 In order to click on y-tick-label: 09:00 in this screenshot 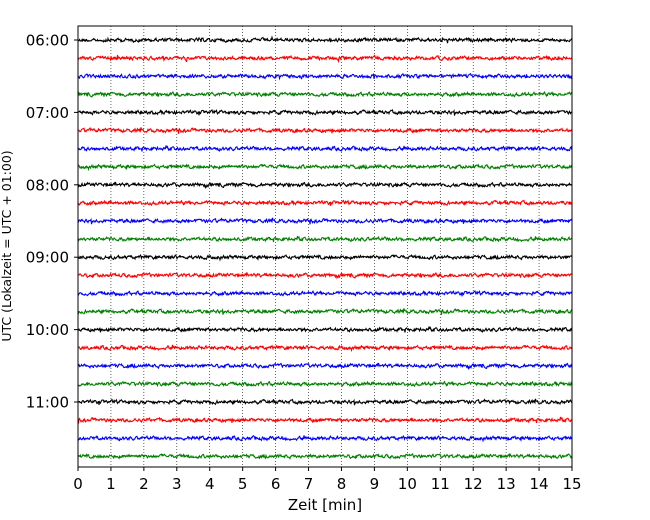, I will do `click(47, 258)`.